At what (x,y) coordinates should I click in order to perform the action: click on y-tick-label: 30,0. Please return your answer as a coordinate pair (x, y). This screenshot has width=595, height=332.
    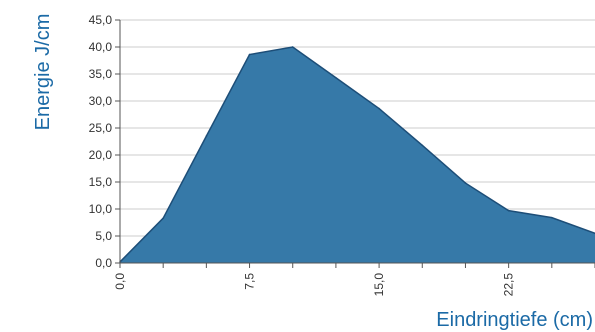
    Looking at the image, I should click on (101, 101).